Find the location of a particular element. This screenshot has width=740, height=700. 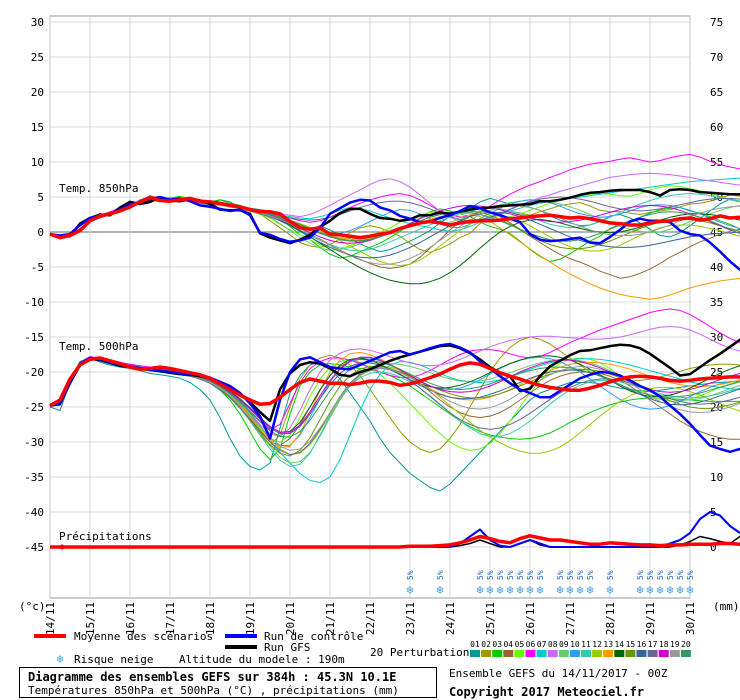

date-label: 22/11 is located at coordinates (370, 618).